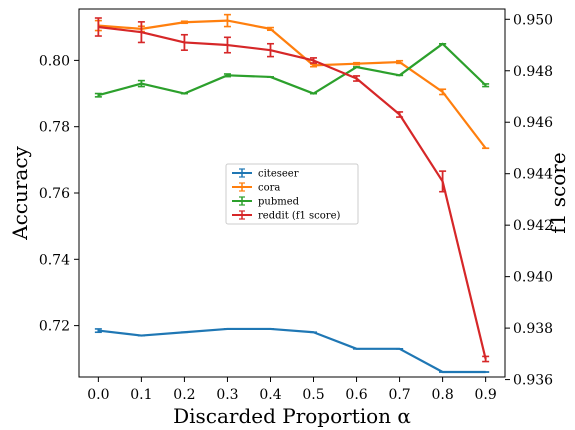 This screenshot has height=430, width=575. Describe the element at coordinates (256, 188) in the screenshot. I see `legend-entry: cora` at that location.